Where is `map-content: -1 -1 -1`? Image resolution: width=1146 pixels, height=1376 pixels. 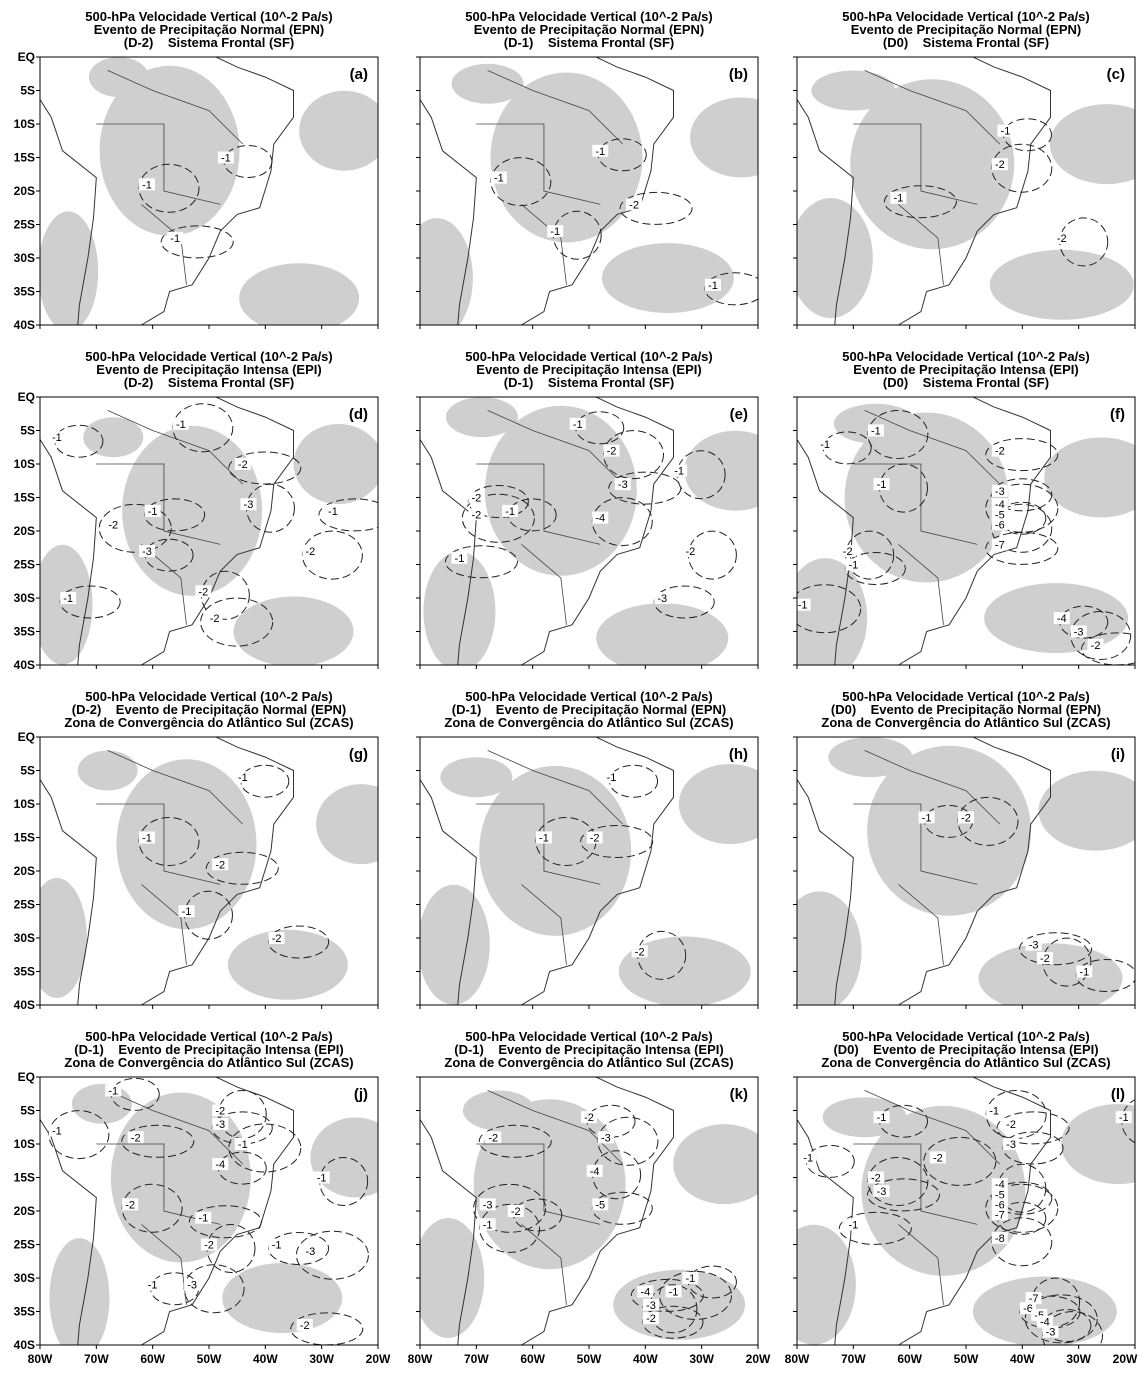 map-content: -1 -1 -1 is located at coordinates (209, 191).